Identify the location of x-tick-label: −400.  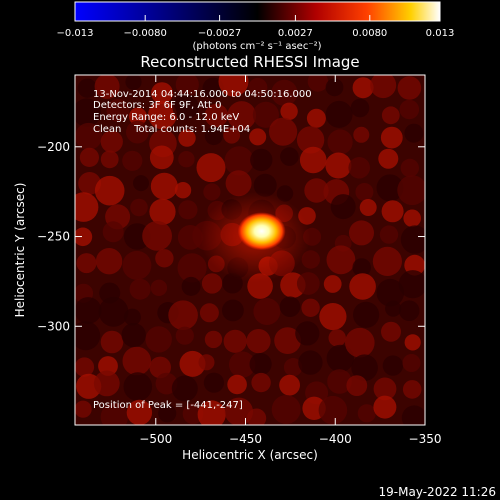
(335, 439).